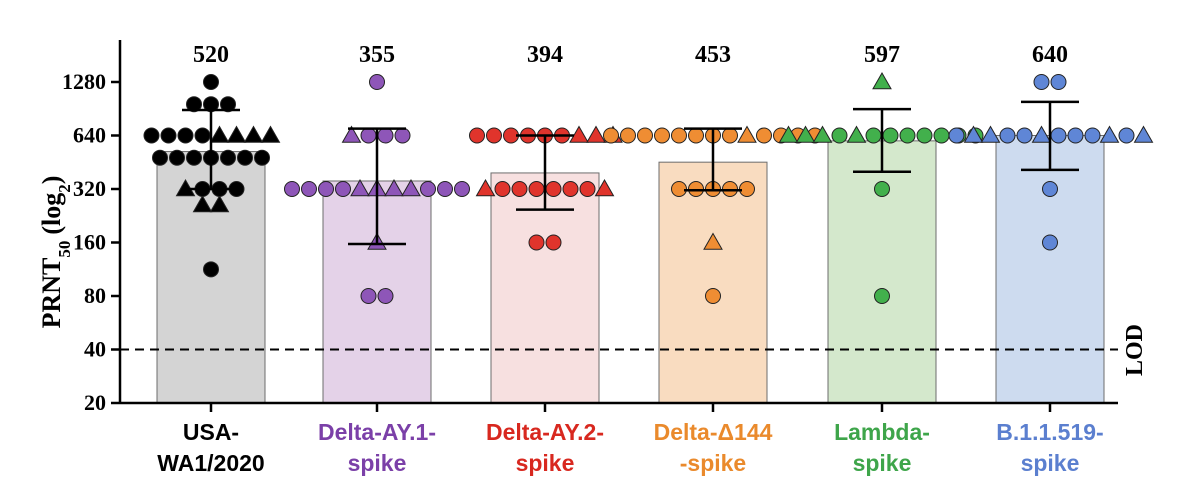 This screenshot has height=500, width=1200. What do you see at coordinates (882, 432) in the screenshot?
I see `x-tick-label: Lambda-` at bounding box center [882, 432].